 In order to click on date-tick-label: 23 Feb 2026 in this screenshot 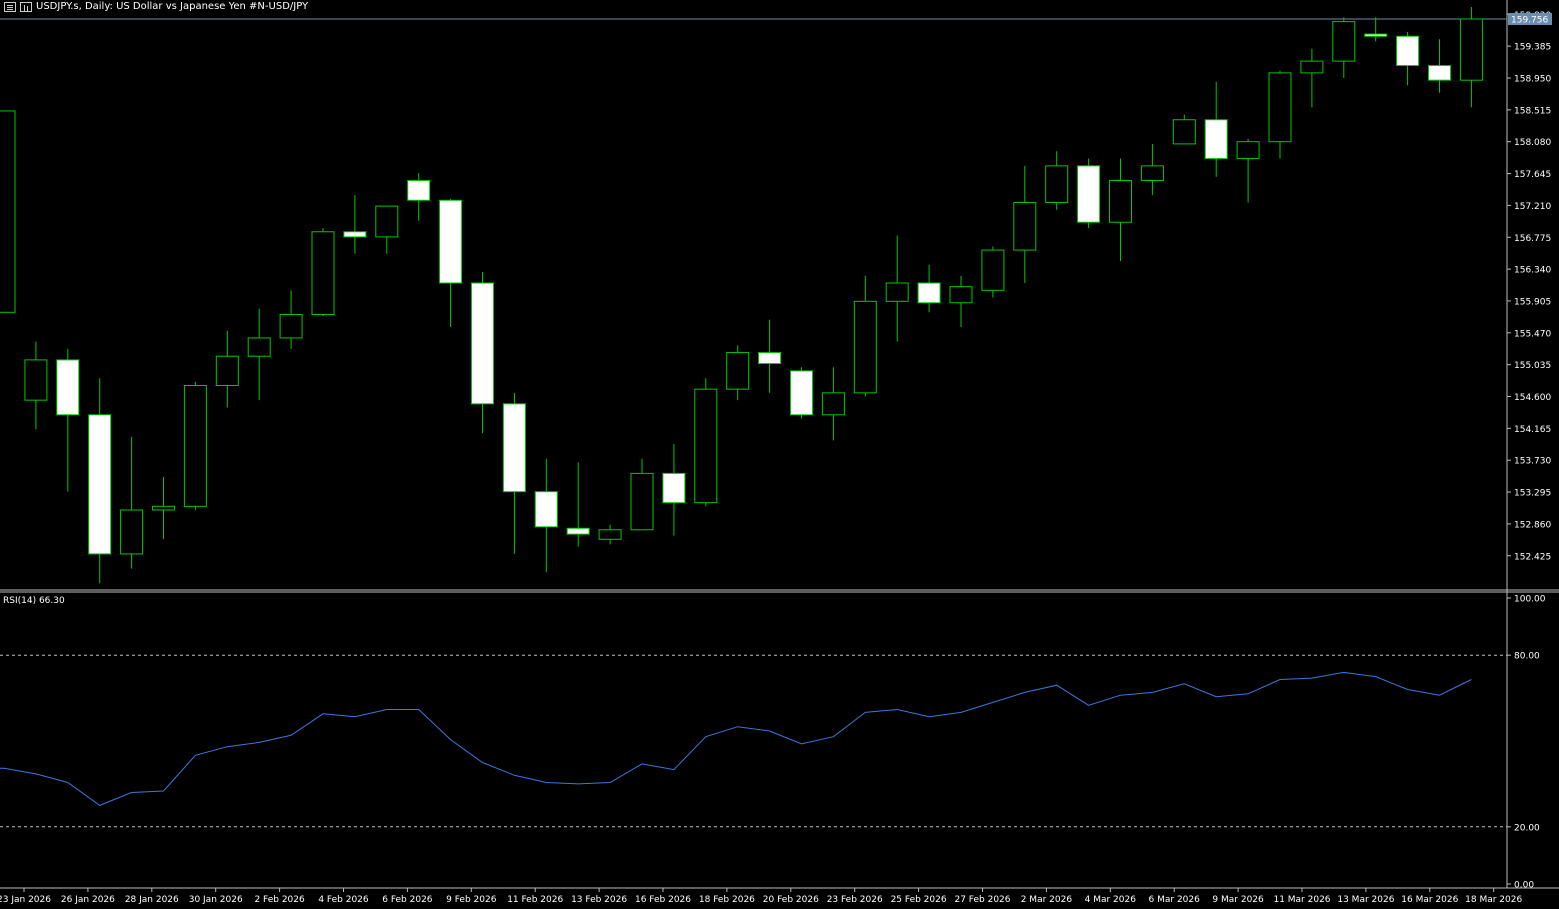, I will do `click(855, 900)`.